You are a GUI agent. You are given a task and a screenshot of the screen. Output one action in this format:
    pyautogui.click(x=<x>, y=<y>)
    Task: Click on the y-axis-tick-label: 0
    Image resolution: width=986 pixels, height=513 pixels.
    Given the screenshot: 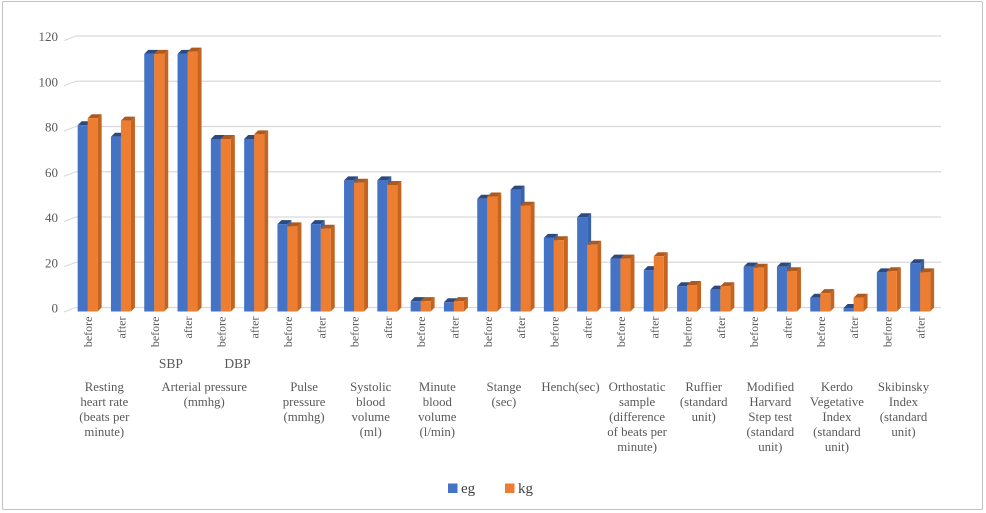 What is the action you would take?
    pyautogui.click(x=55, y=308)
    